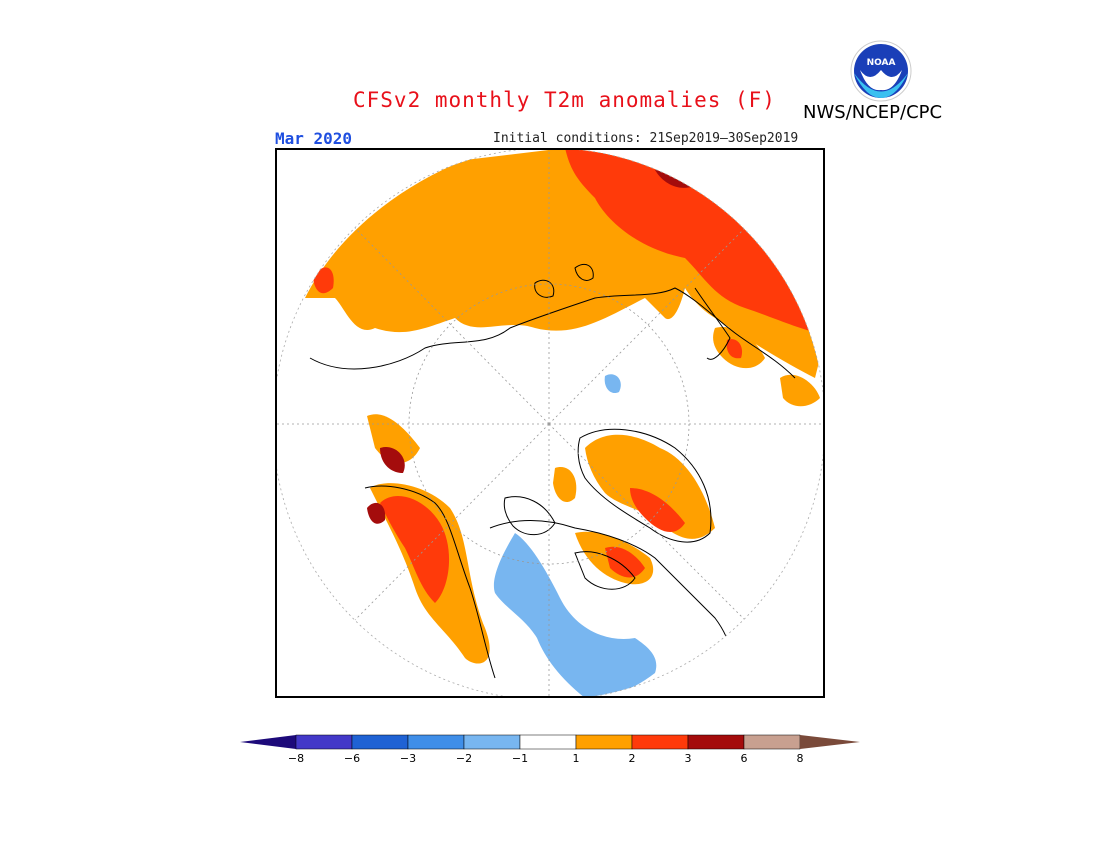  Describe the element at coordinates (800, 758) in the screenshot. I see `colorbar-label: 8` at that location.